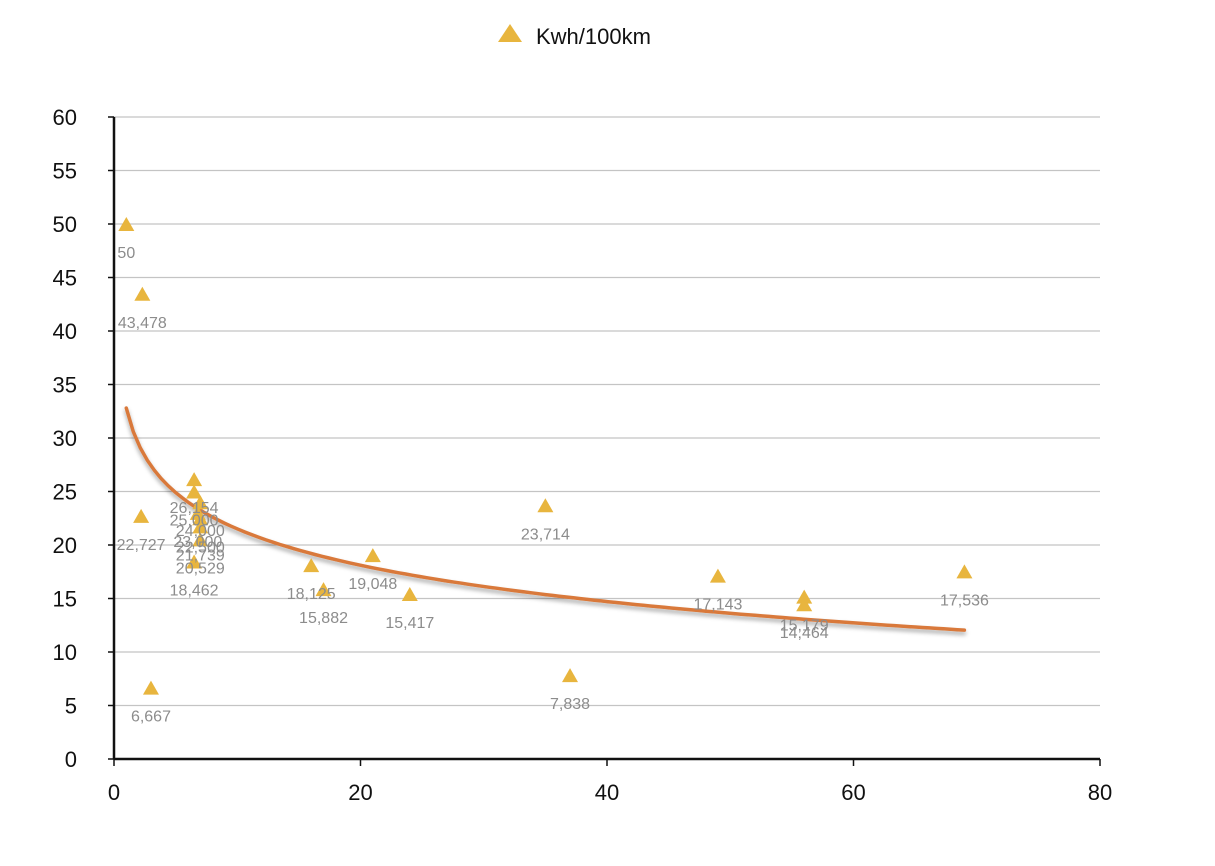 The width and height of the screenshot is (1215, 866). What do you see at coordinates (65, 171) in the screenshot?
I see `y-tick-label: 55` at bounding box center [65, 171].